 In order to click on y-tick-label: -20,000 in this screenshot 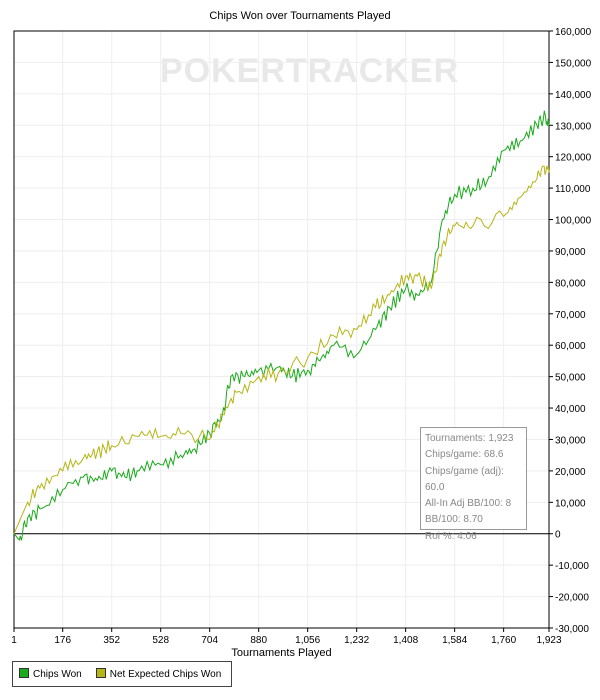, I will do `click(572, 598)`.